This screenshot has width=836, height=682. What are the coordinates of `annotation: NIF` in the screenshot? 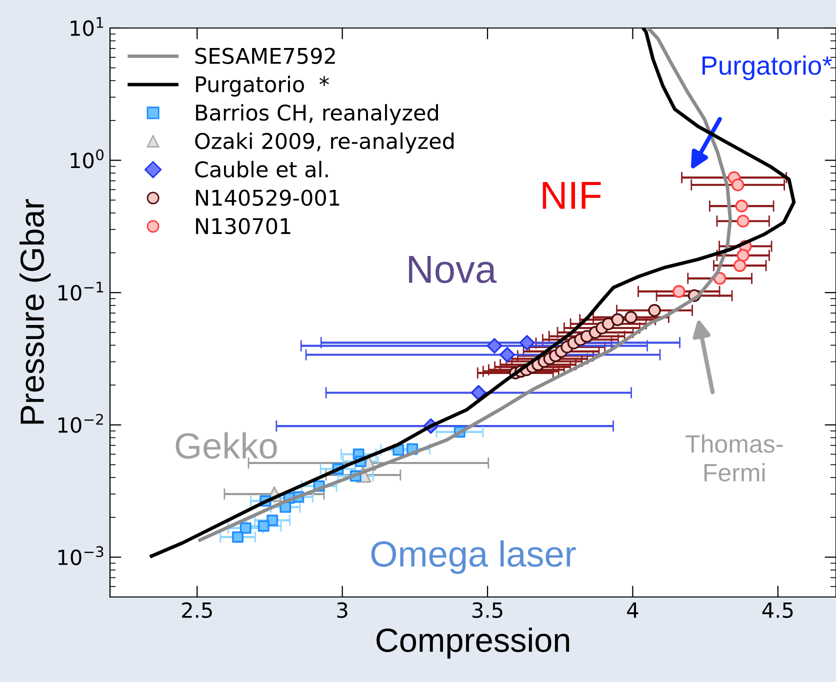 It's located at (571, 195).